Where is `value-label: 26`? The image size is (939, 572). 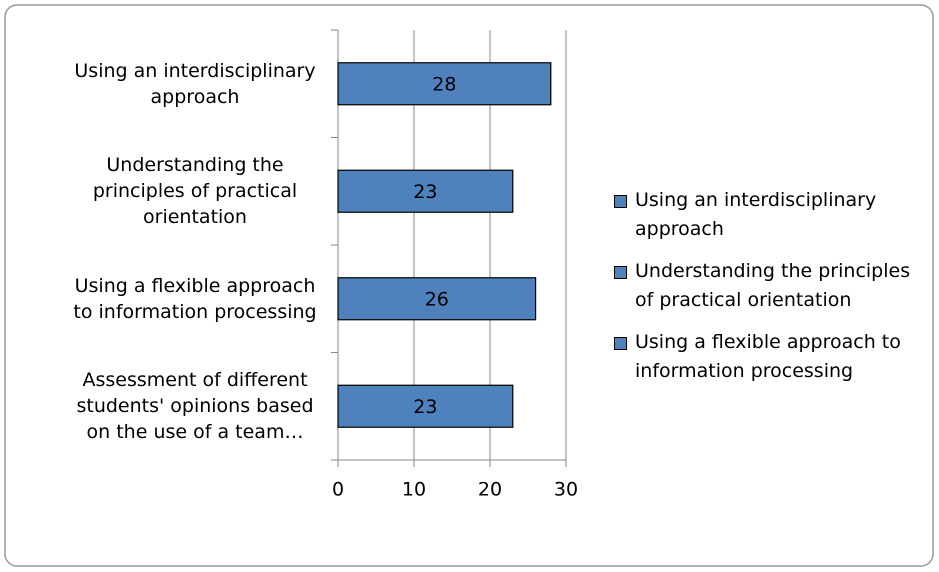
value-label: 26 is located at coordinates (437, 299).